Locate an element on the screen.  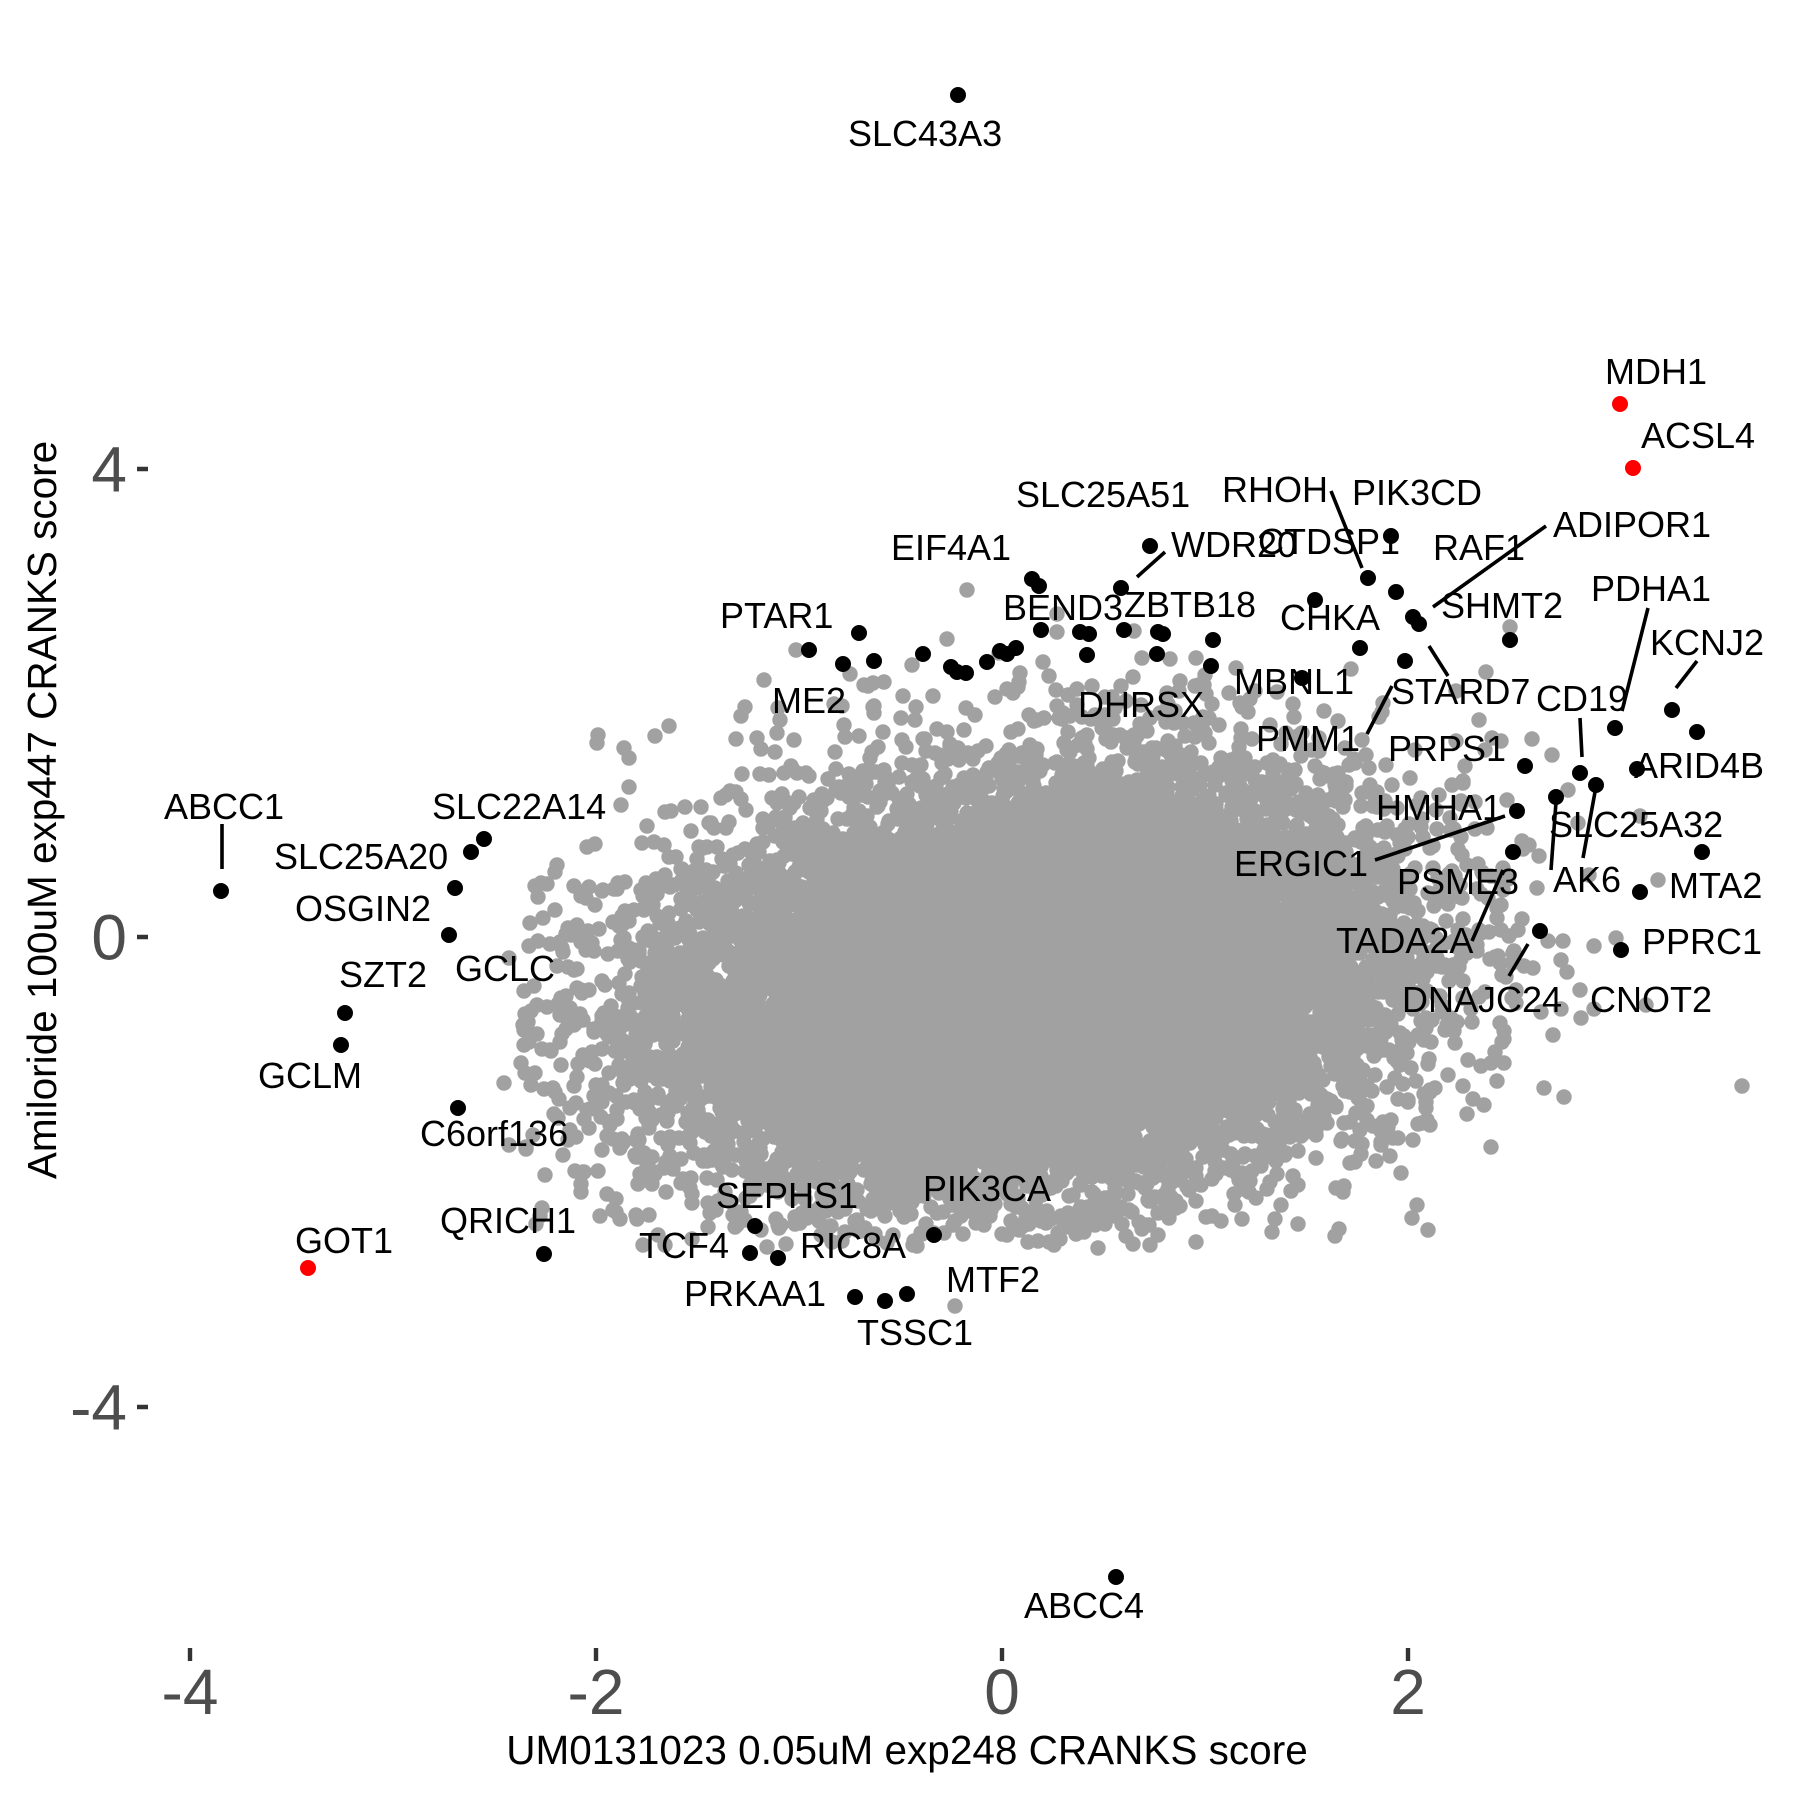
svg-text: ACSL4 is located at coordinates (1698, 435).